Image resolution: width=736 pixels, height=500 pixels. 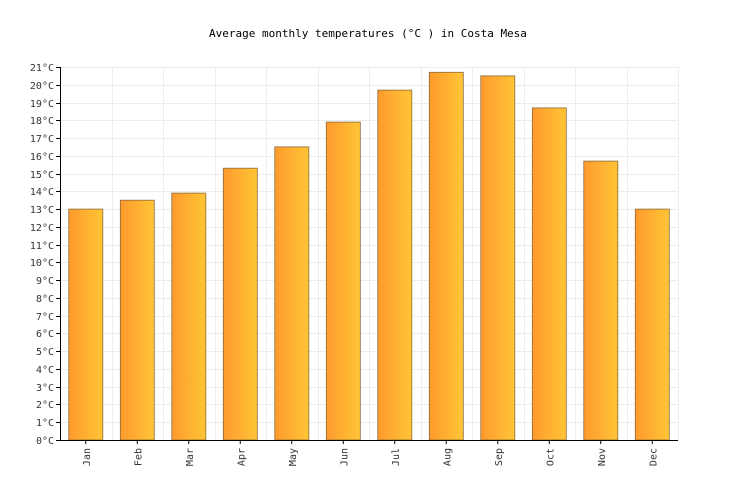 I want to click on bar-jun, so click(x=343, y=281).